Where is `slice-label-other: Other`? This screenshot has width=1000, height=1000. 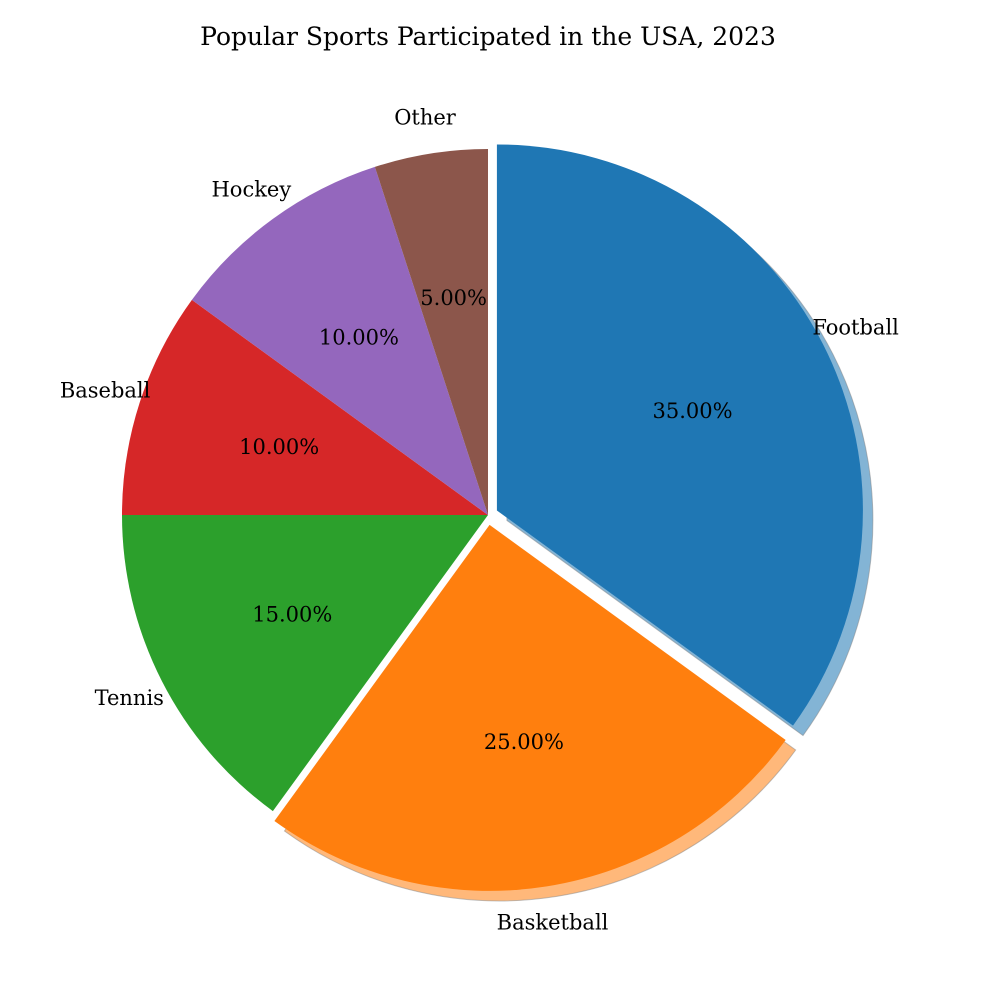 slice-label-other: Other is located at coordinates (425, 117).